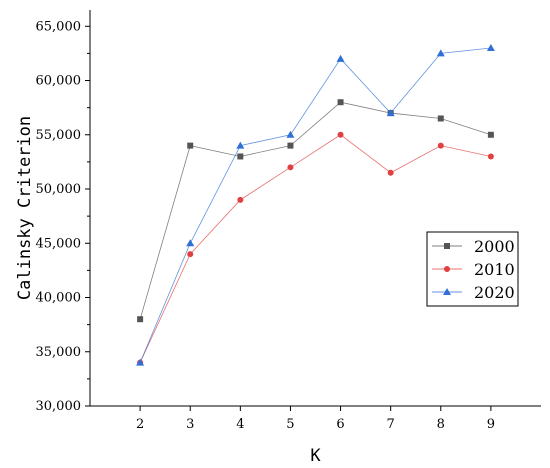 This screenshot has width=550, height=468. What do you see at coordinates (315, 456) in the screenshot?
I see `x-axis-title: K` at bounding box center [315, 456].